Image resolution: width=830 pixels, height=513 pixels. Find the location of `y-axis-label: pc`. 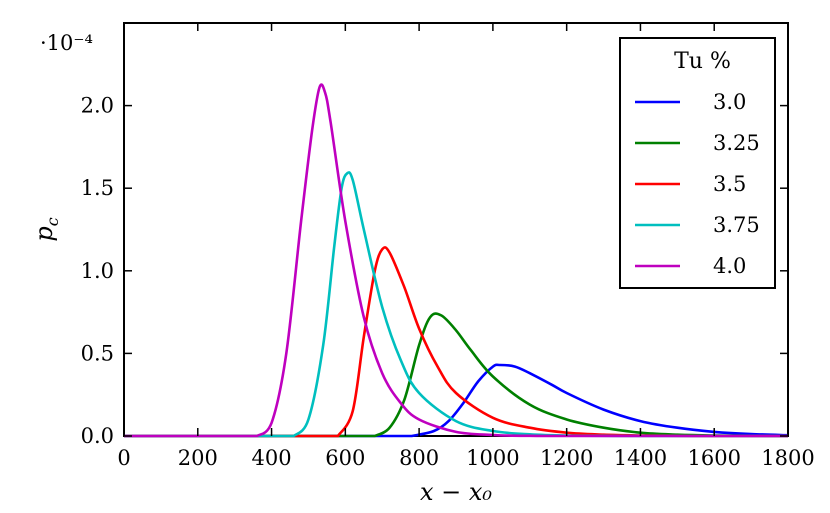

y-axis-label: pc is located at coordinates (46, 229).